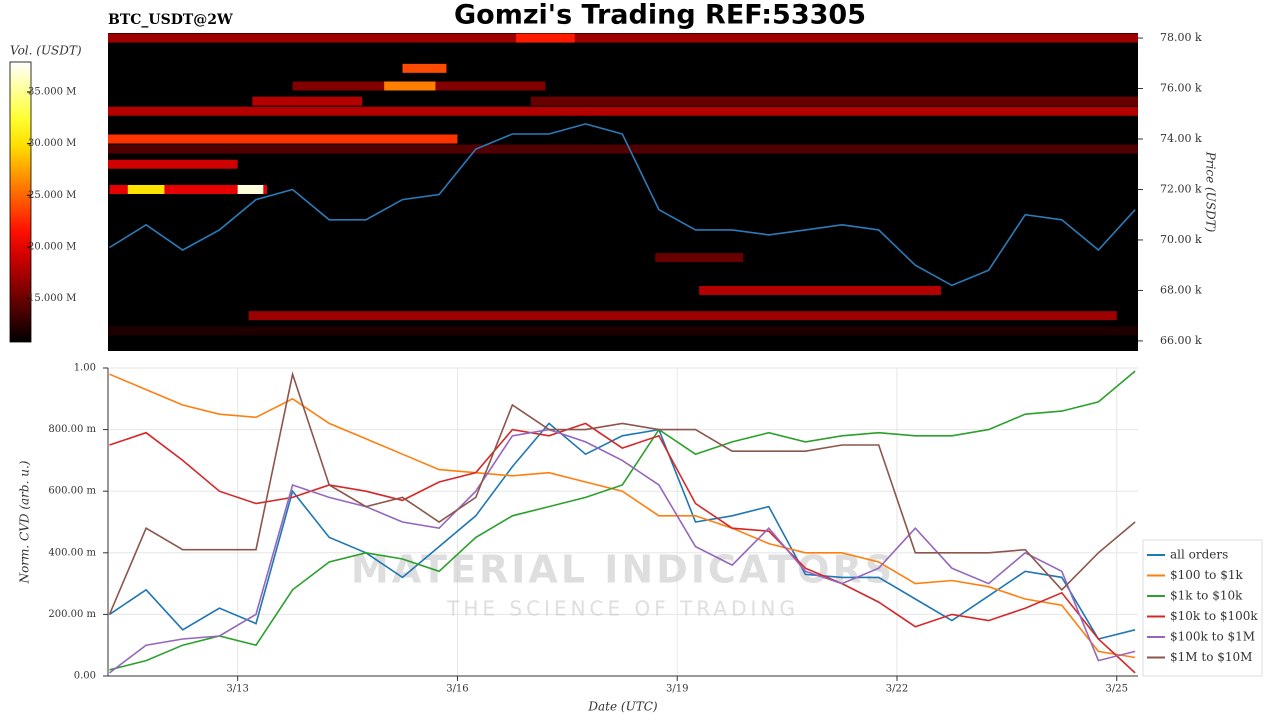 The image size is (1280, 720). What do you see at coordinates (1181, 289) in the screenshot?
I see `y-tick-label: 68.00 k` at bounding box center [1181, 289].